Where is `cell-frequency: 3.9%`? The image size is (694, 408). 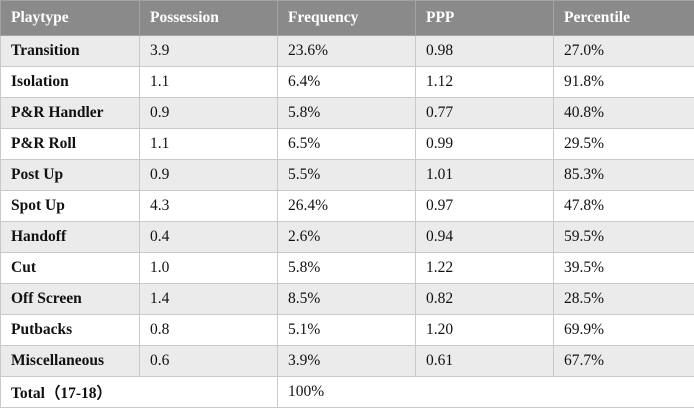 cell-frequency: 3.9% is located at coordinates (347, 361).